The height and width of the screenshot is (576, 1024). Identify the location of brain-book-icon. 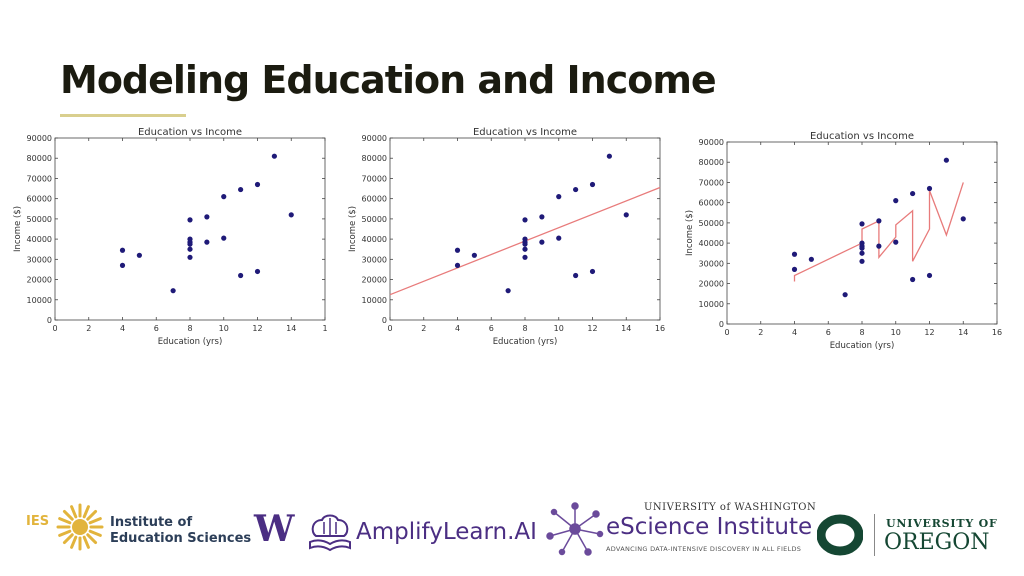
(330, 533).